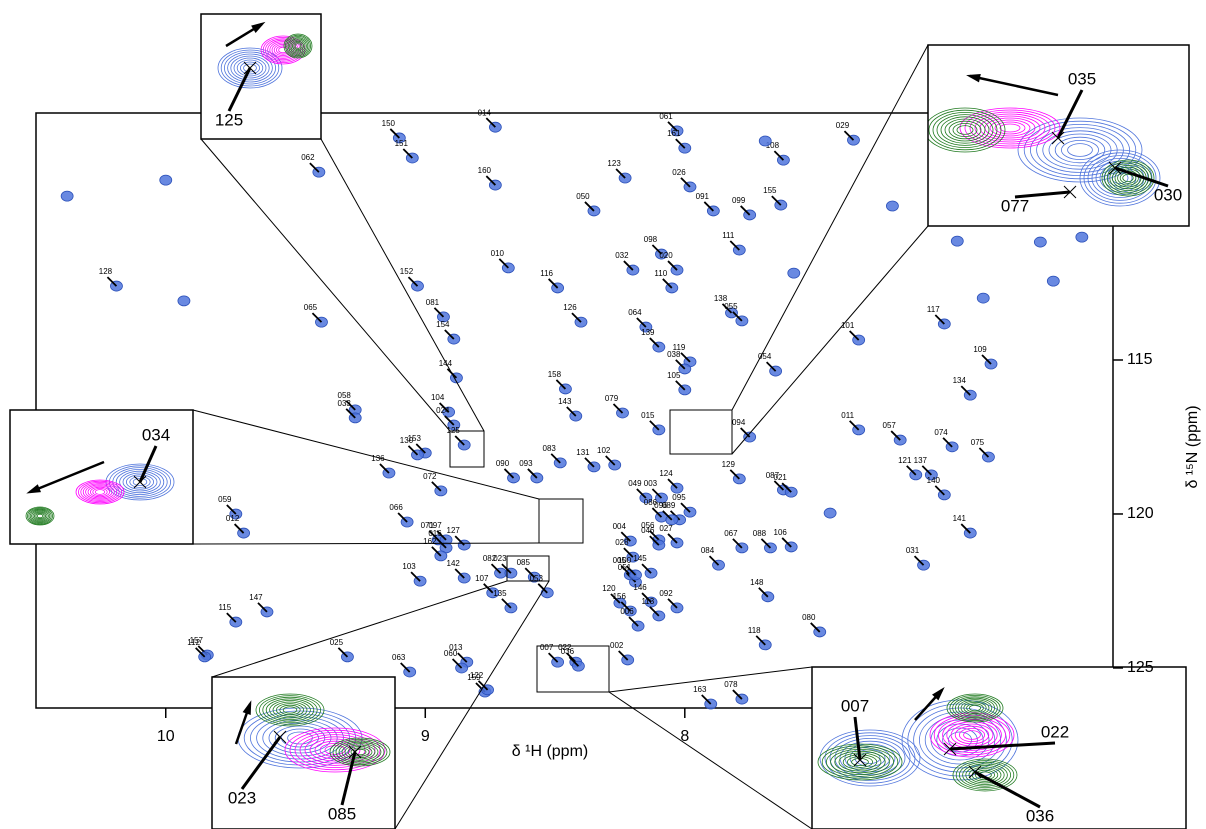 The height and width of the screenshot is (829, 1206). Describe the element at coordinates (661, 505) in the screenshot. I see `peak-label: 096` at that location.